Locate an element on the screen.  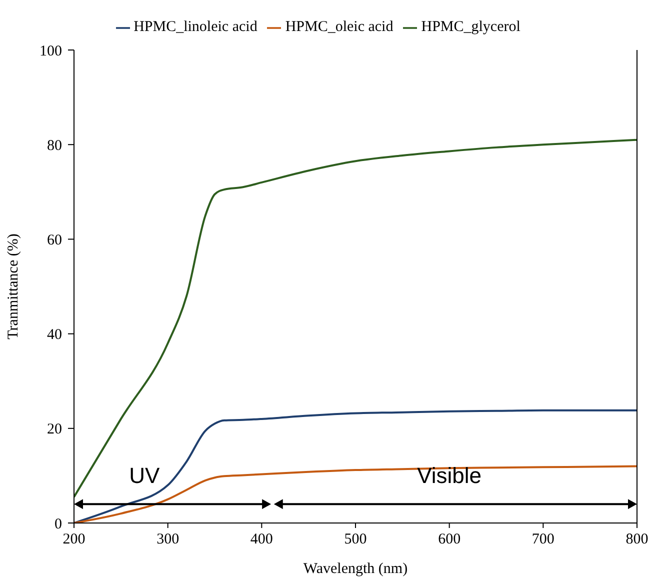
y-tick-label: 60 is located at coordinates (54, 240).